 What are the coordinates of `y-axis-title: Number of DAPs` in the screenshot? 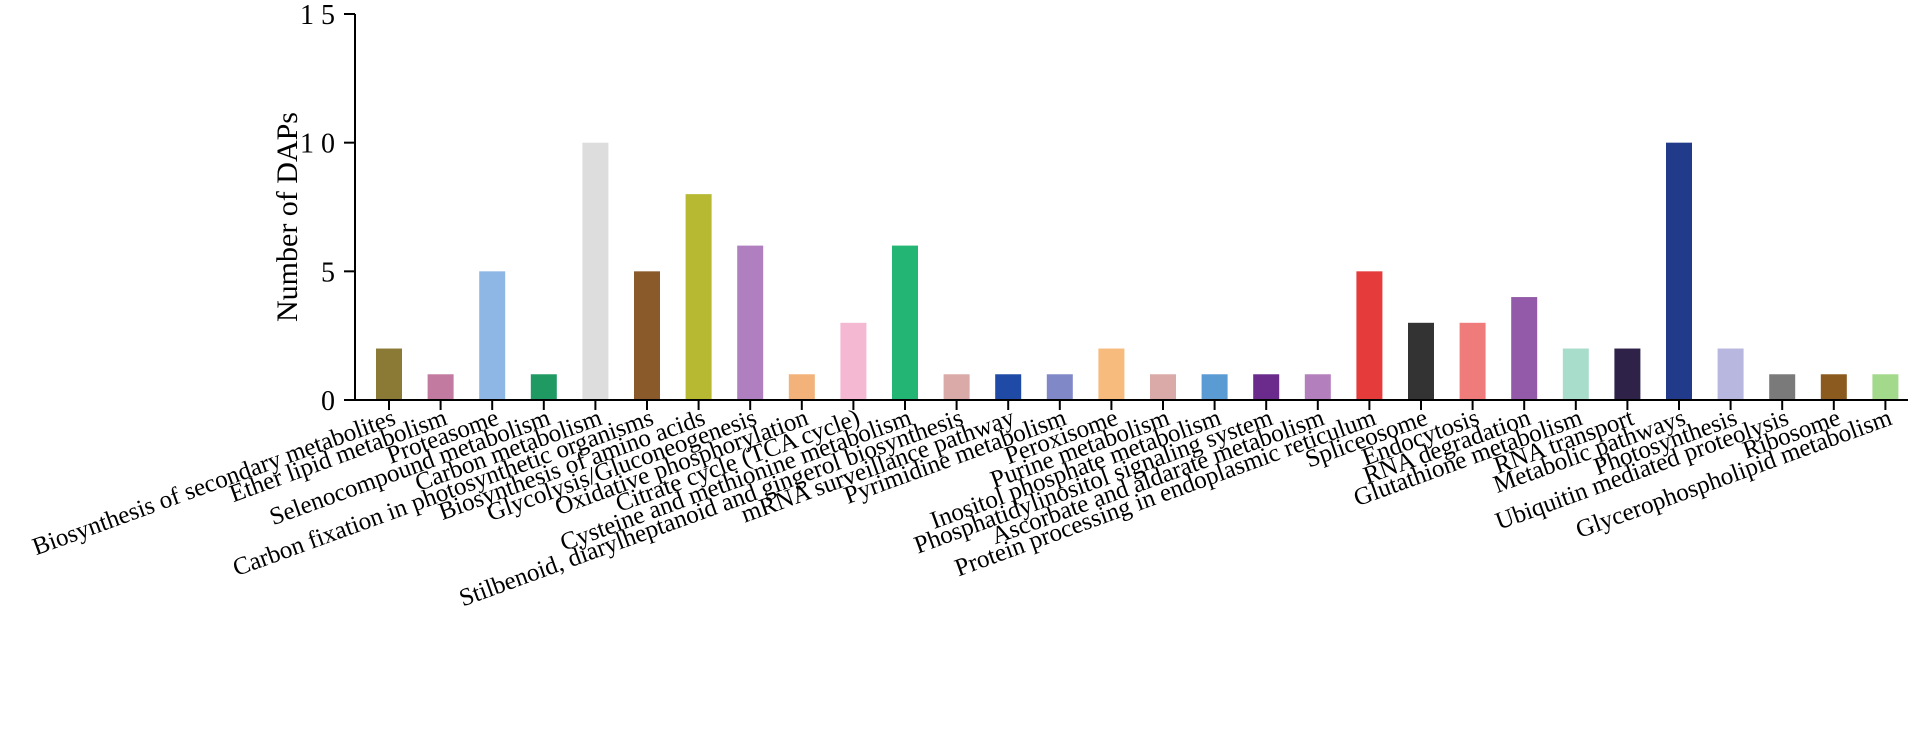 It's located at (287, 217).